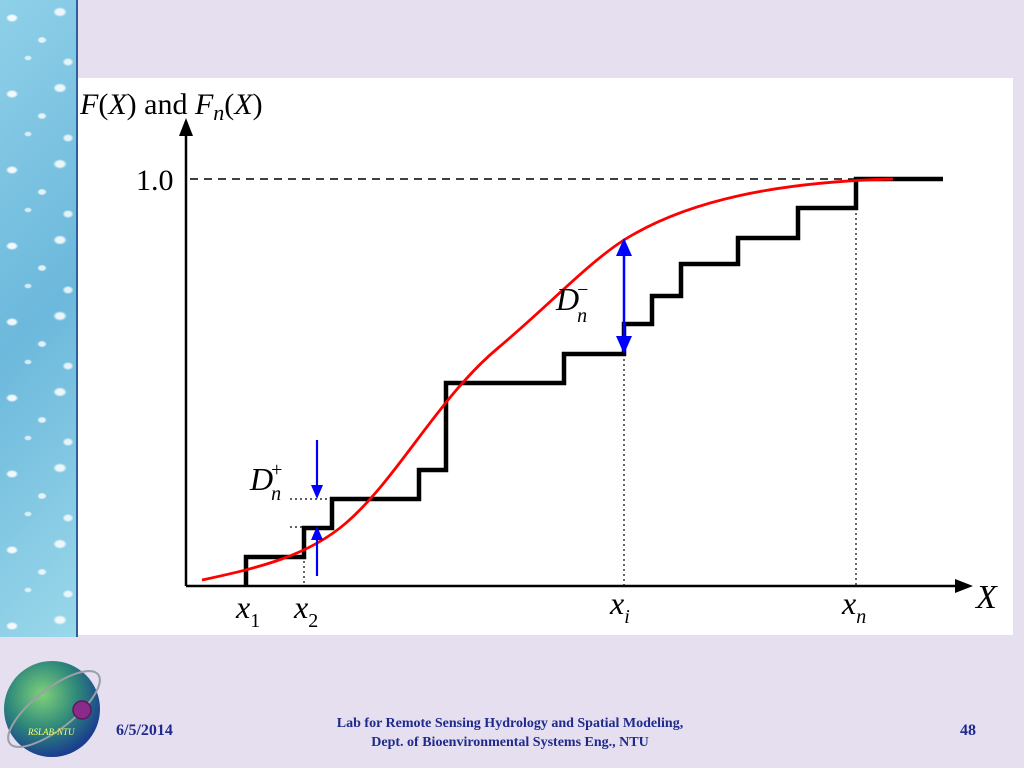 This screenshot has height=768, width=1024. I want to click on x-tick-label-x1: x1, so click(247, 610).